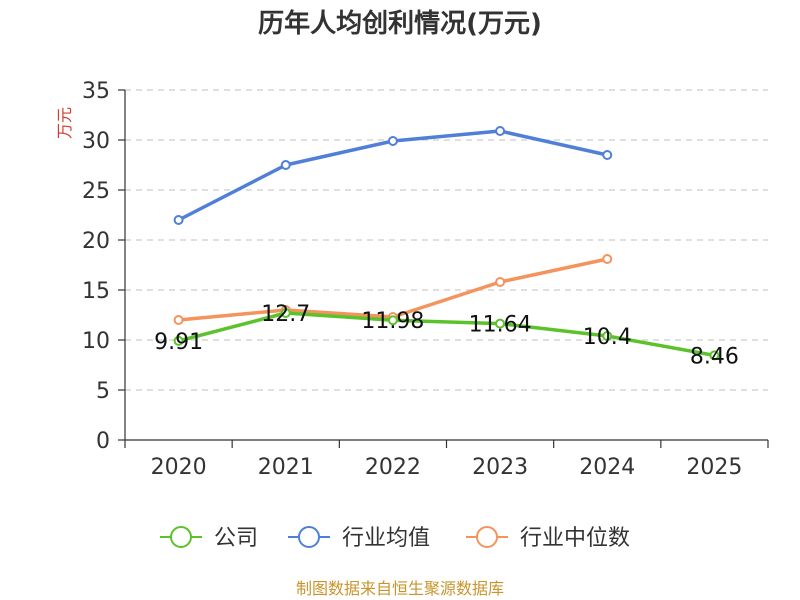 Image resolution: width=800 pixels, height=600 pixels. What do you see at coordinates (96, 191) in the screenshot?
I see `y-tick-label: 25` at bounding box center [96, 191].